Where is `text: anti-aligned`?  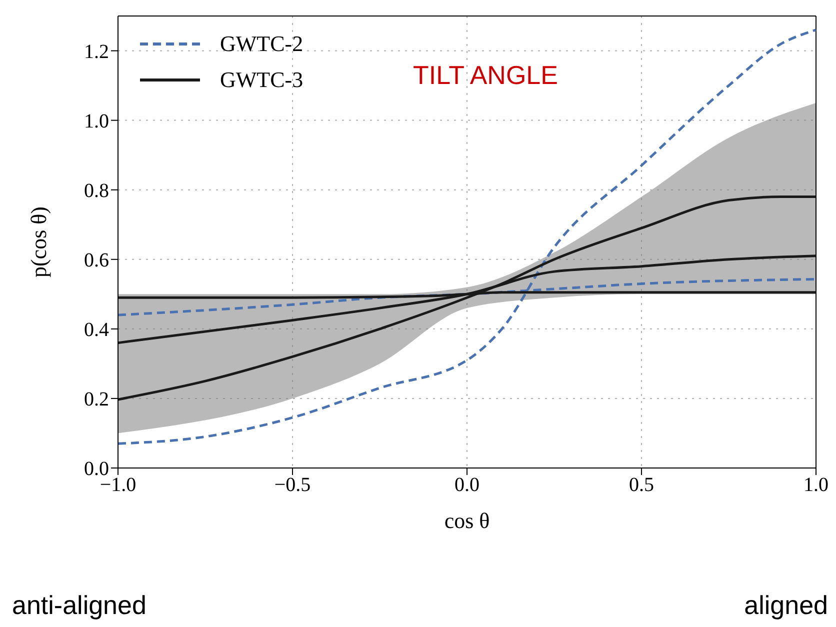 text: anti-aligned is located at coordinates (79, 605).